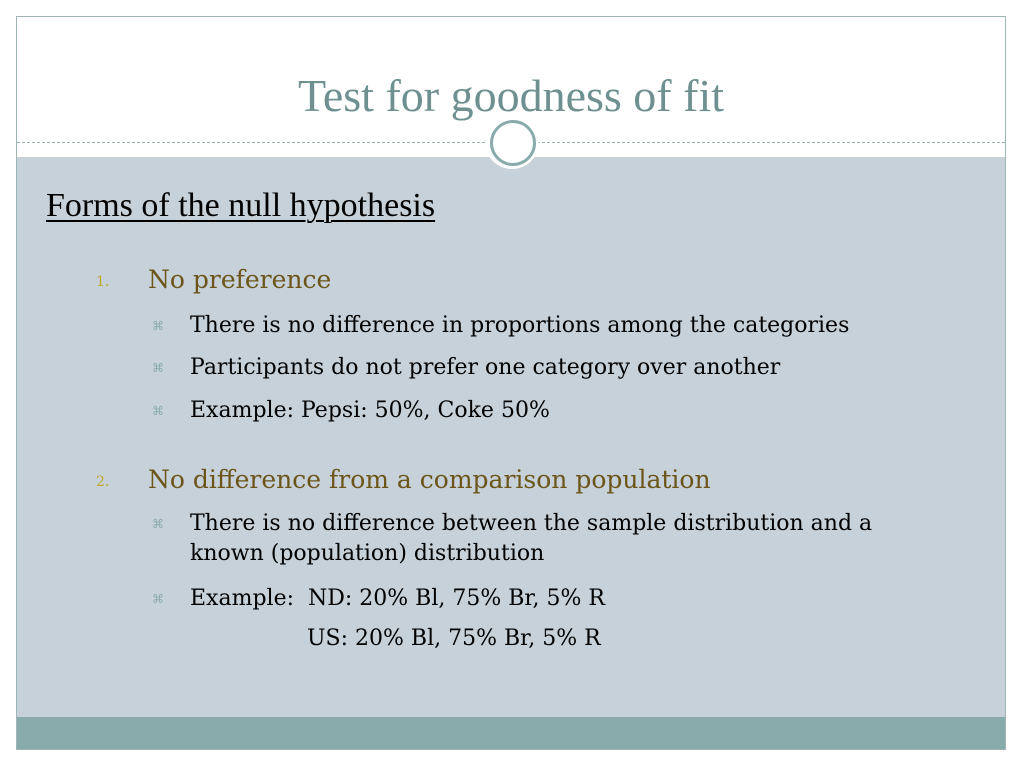 This screenshot has width=1024, height=768. I want to click on bullet-text: Example: Pepsi: 50%, Coke 50%, so click(370, 410).